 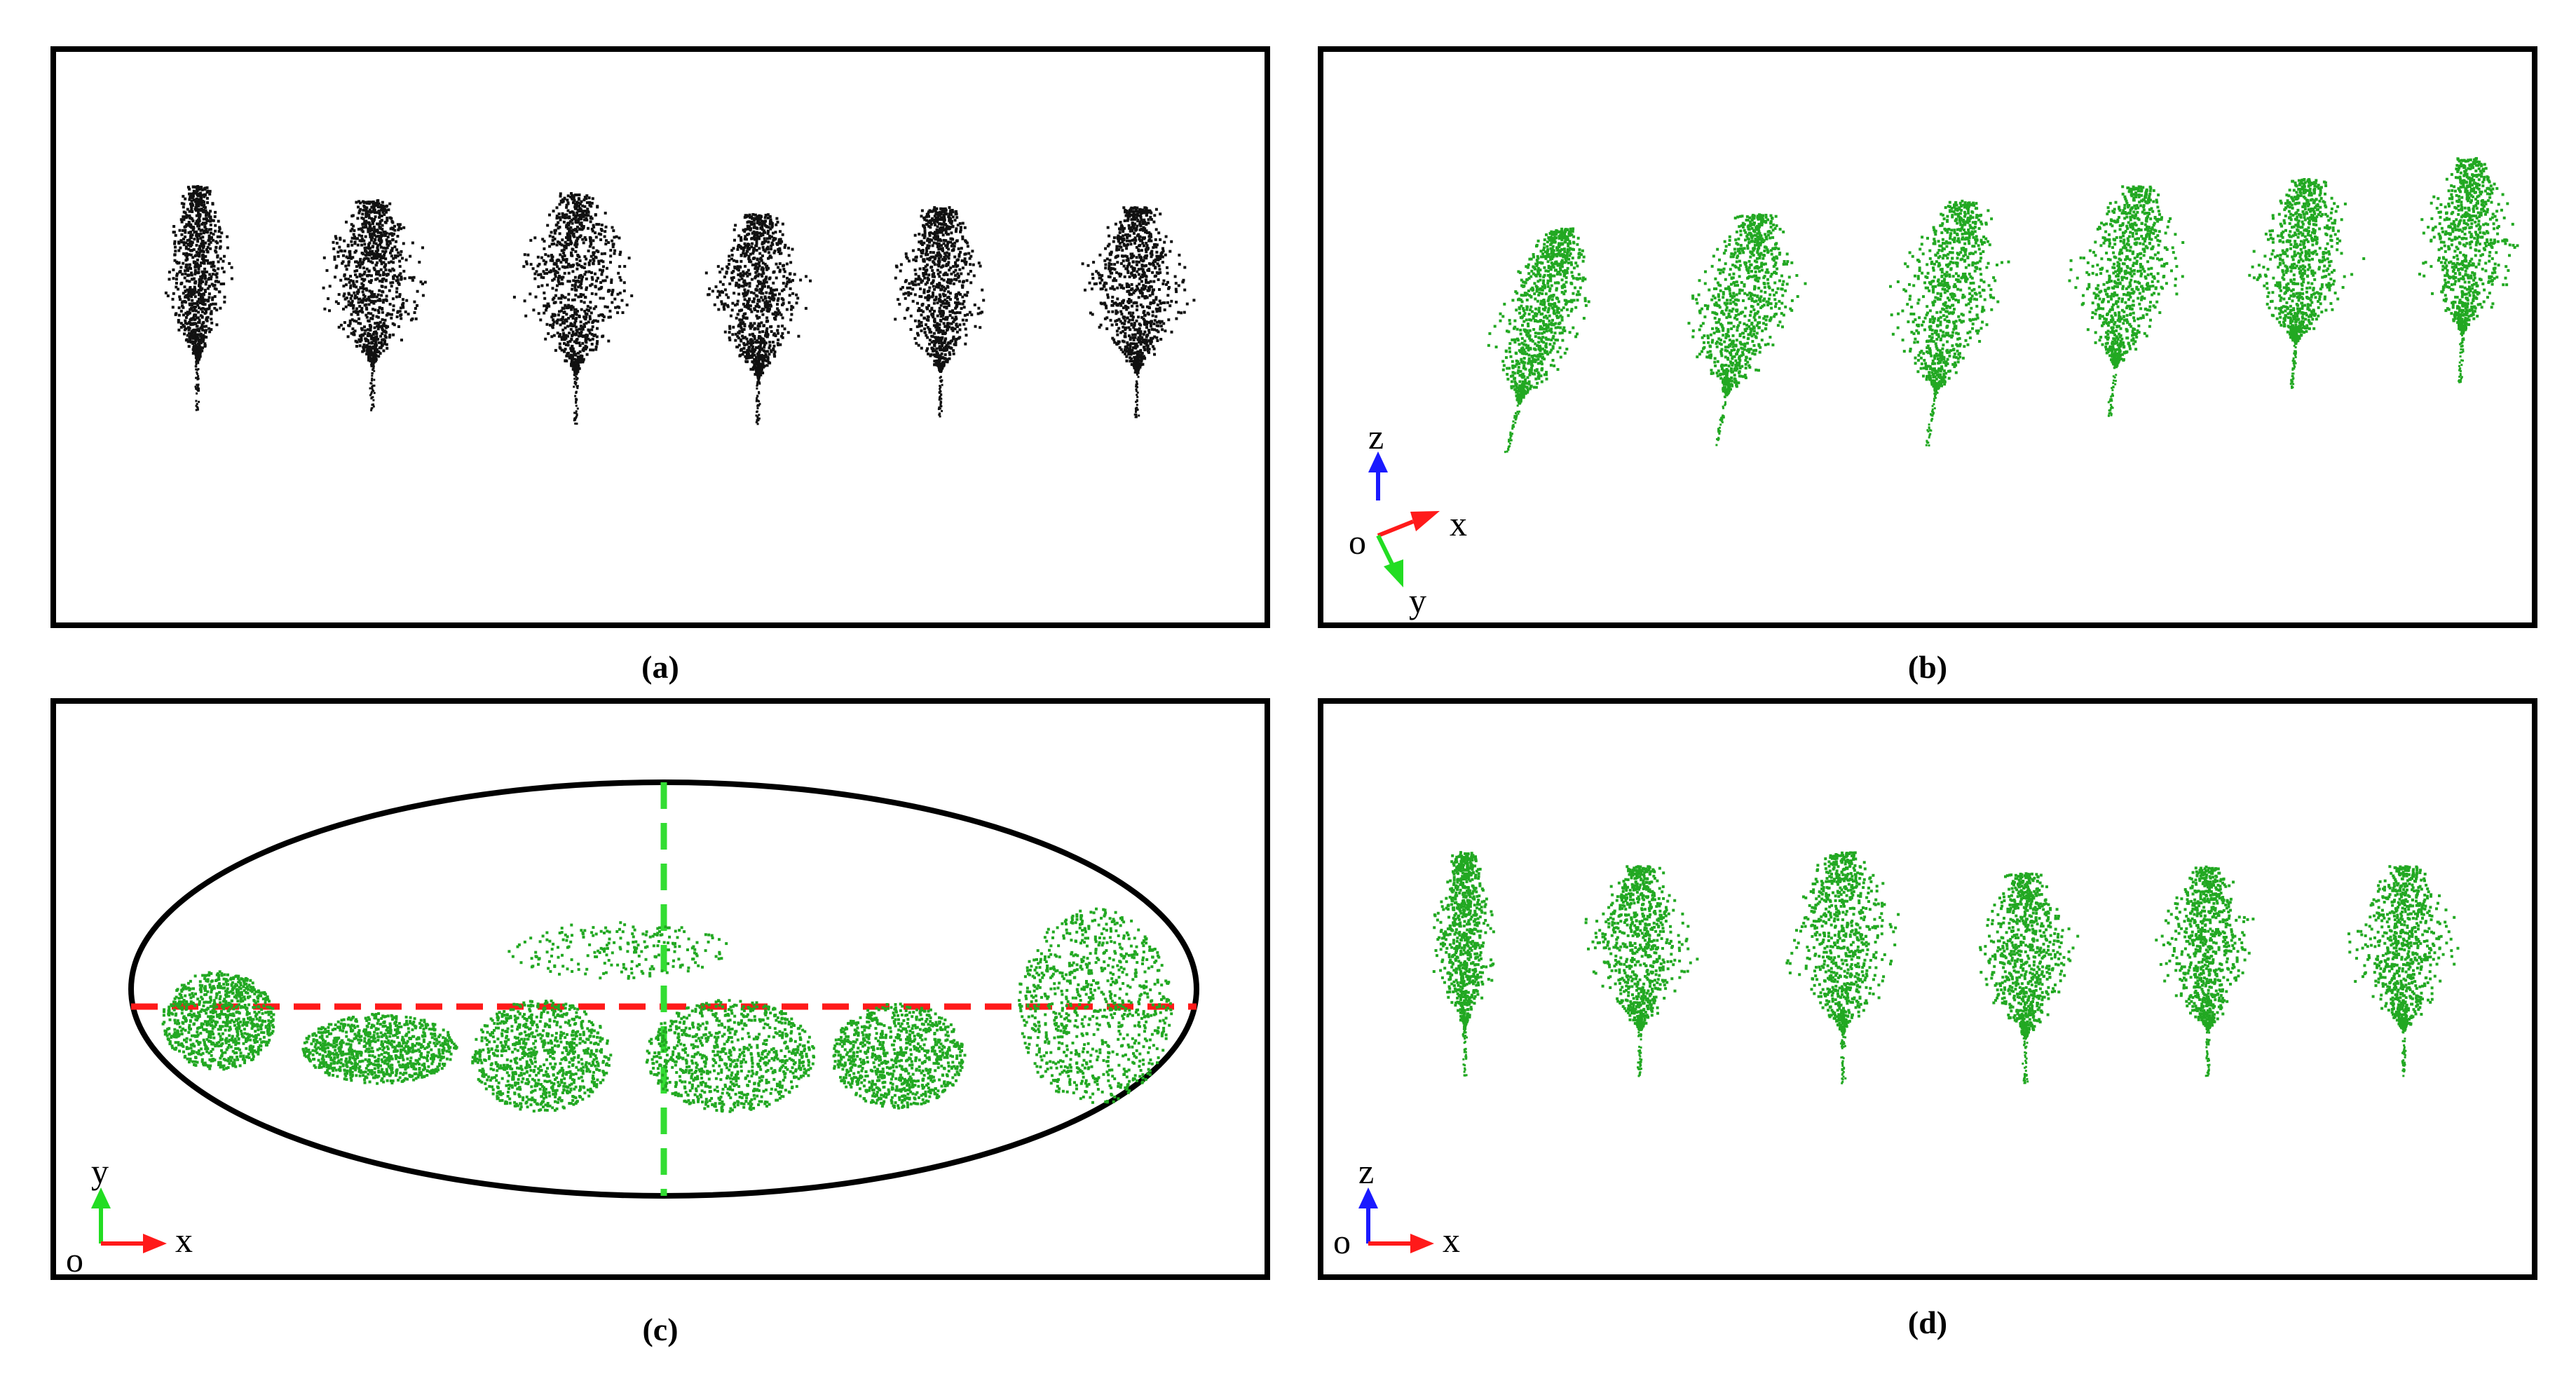 I want to click on axis-triad-d: z x o, so click(x=1396, y=1207).